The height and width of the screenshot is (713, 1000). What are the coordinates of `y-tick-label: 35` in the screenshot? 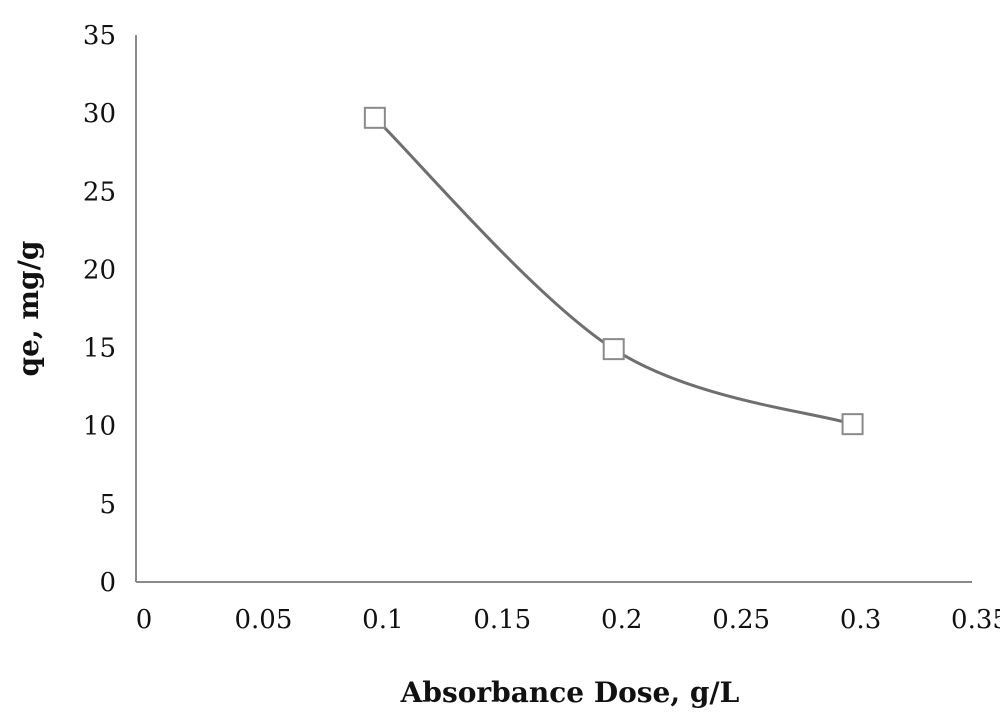 It's located at (99, 36).